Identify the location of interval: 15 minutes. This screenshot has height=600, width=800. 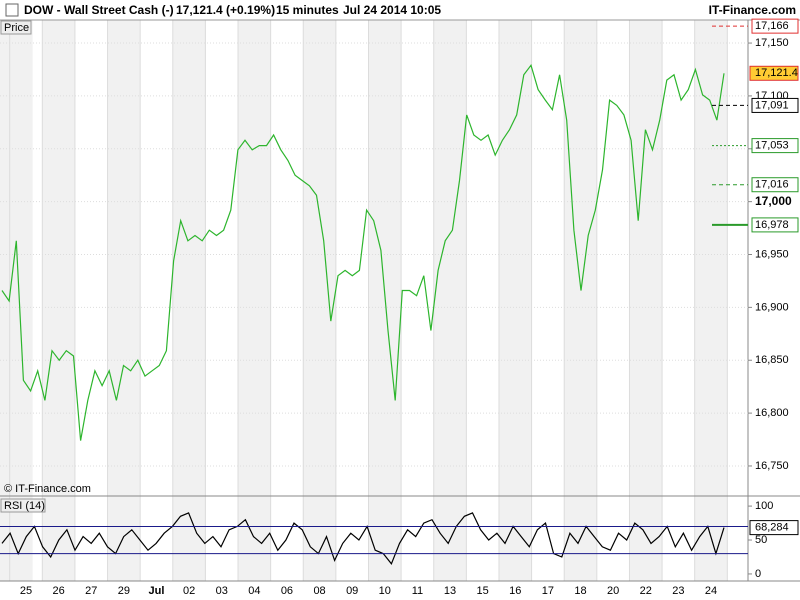
(307, 10).